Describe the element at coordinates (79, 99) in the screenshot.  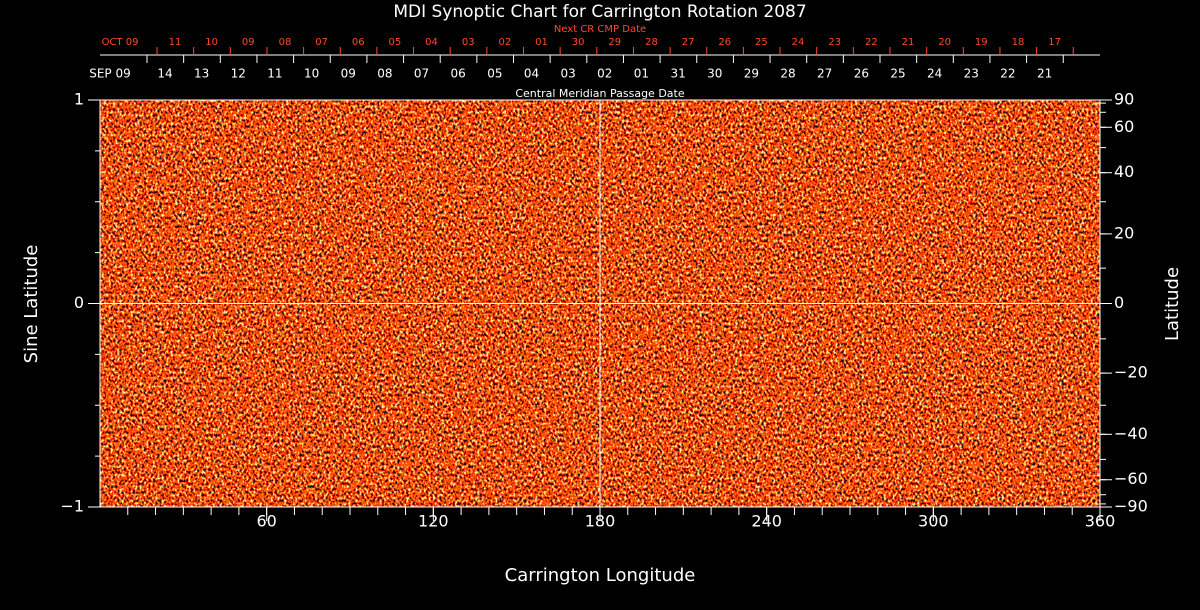
I see `y-tick-label: 1` at that location.